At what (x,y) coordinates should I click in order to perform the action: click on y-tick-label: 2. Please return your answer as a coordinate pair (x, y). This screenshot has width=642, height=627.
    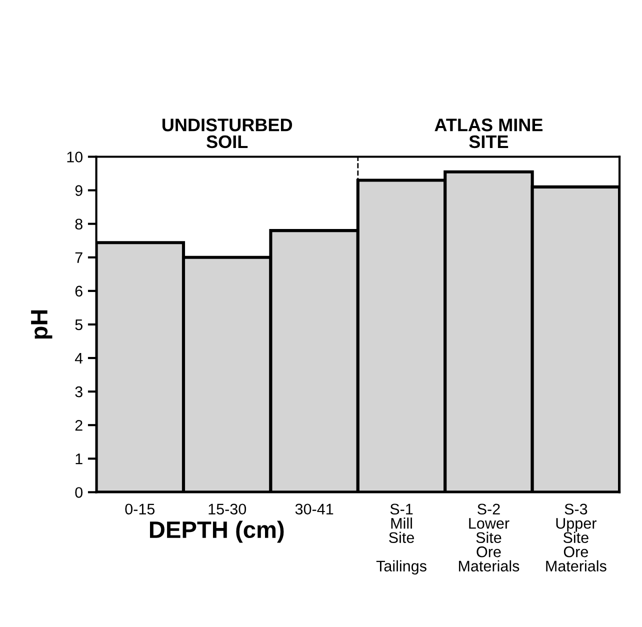
    Looking at the image, I should click on (78, 425).